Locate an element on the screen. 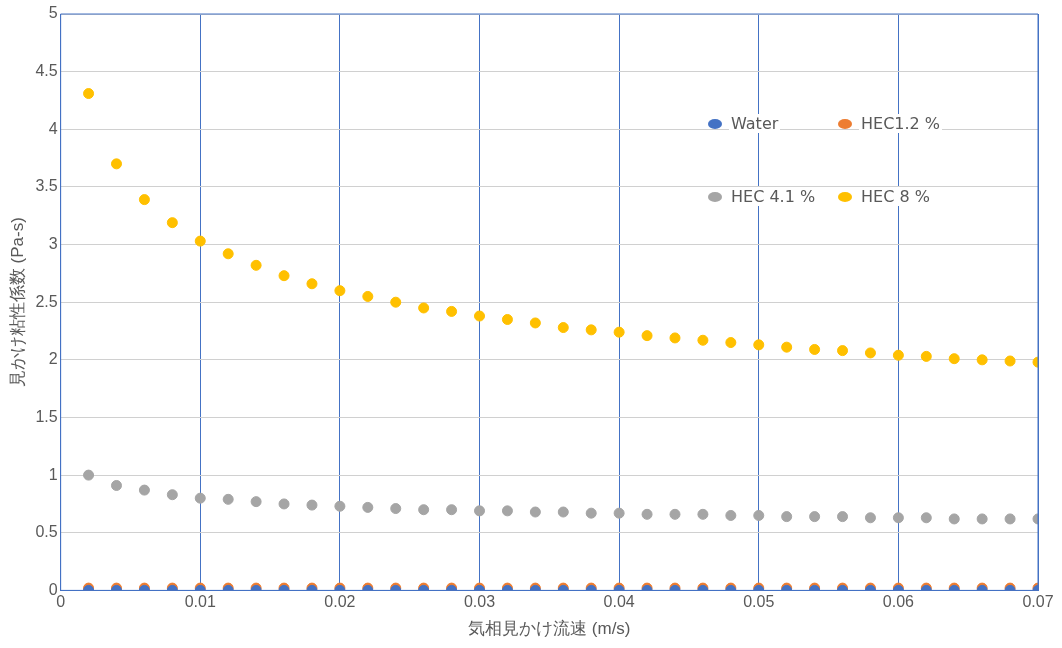  y-tick-label: 5 is located at coordinates (53, 13).